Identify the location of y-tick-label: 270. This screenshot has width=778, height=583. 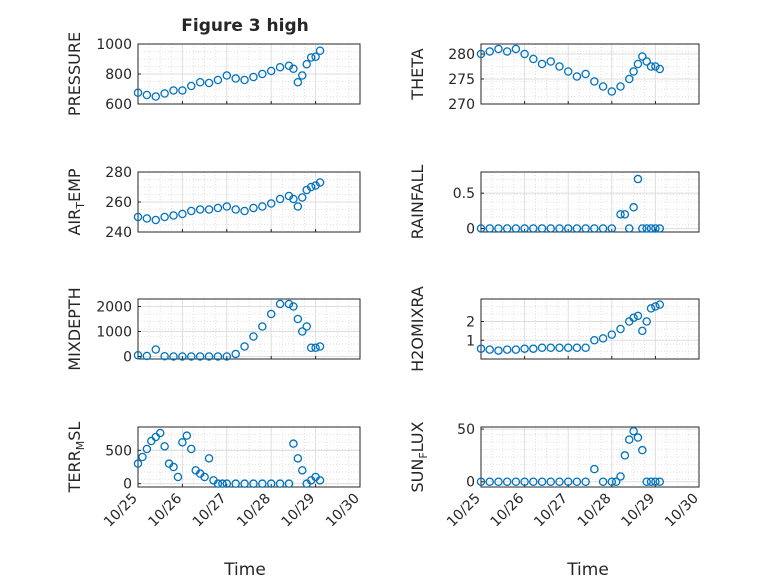
(461, 105).